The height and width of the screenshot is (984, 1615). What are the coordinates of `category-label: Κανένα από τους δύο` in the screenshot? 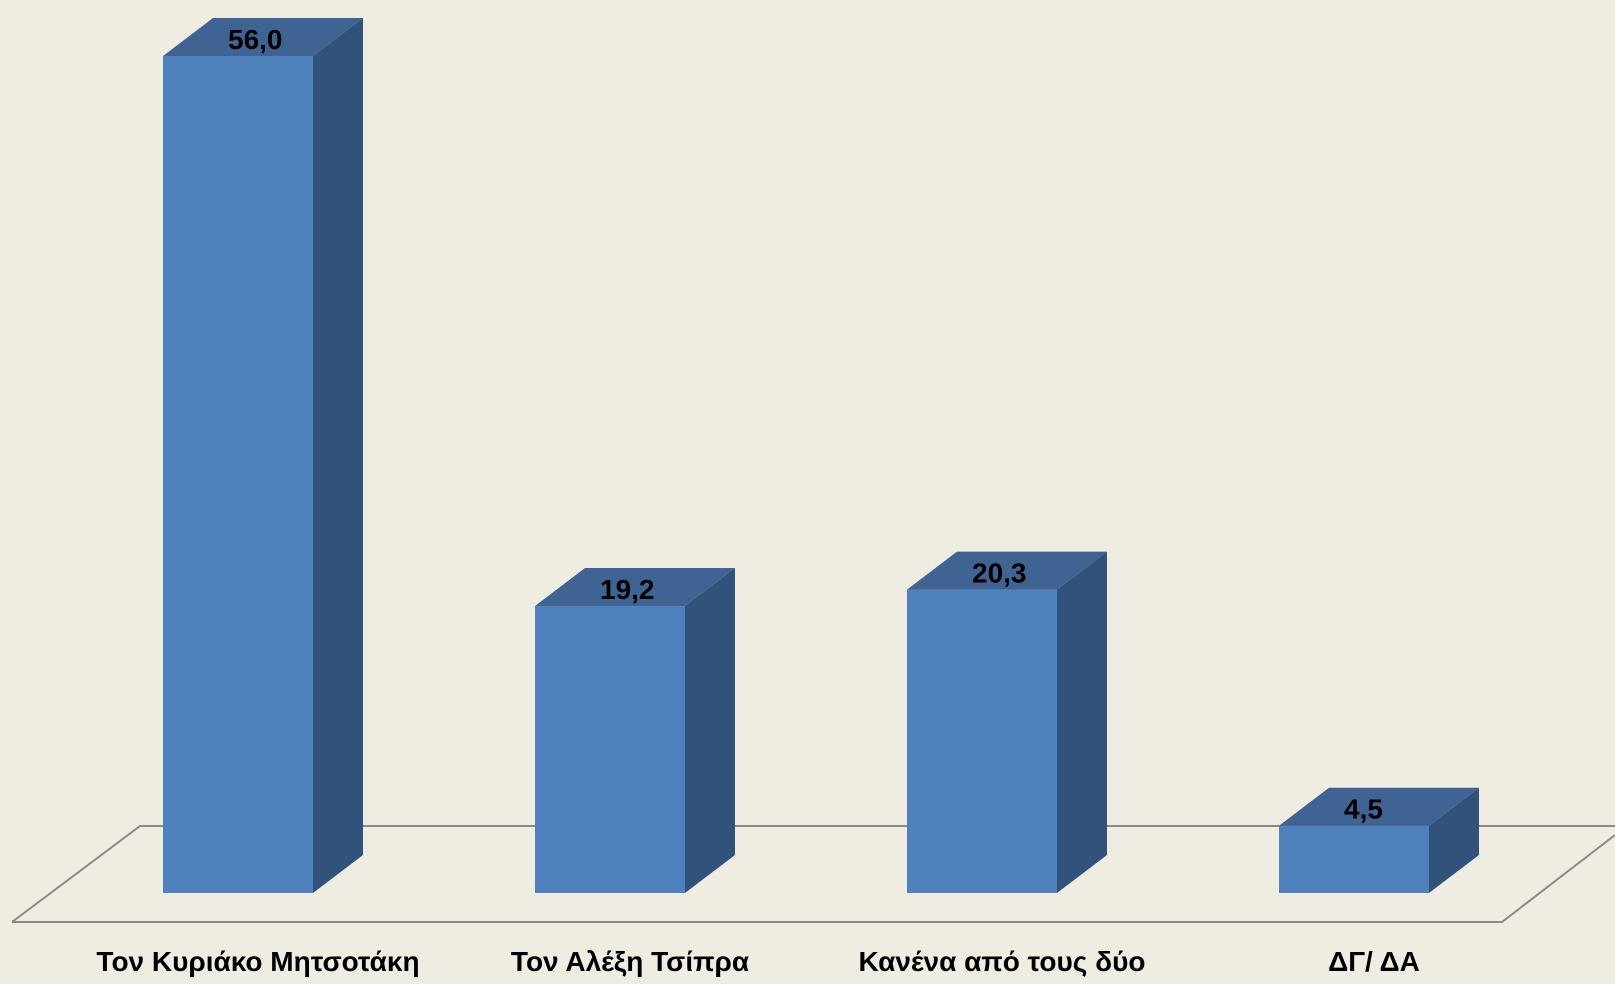 It's located at (1002, 961).